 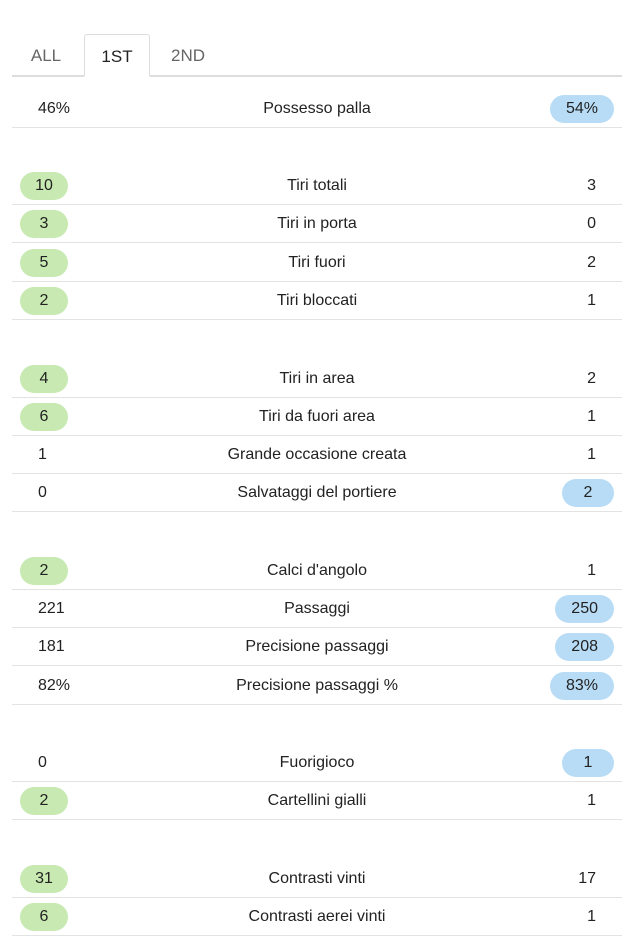 I want to click on stat-label: Tiri in porta, so click(x=317, y=223).